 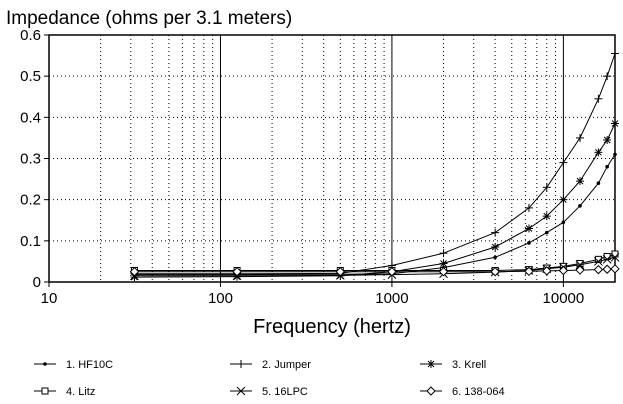 I want to click on legend-item: 5. 16LPC, so click(x=269, y=392).